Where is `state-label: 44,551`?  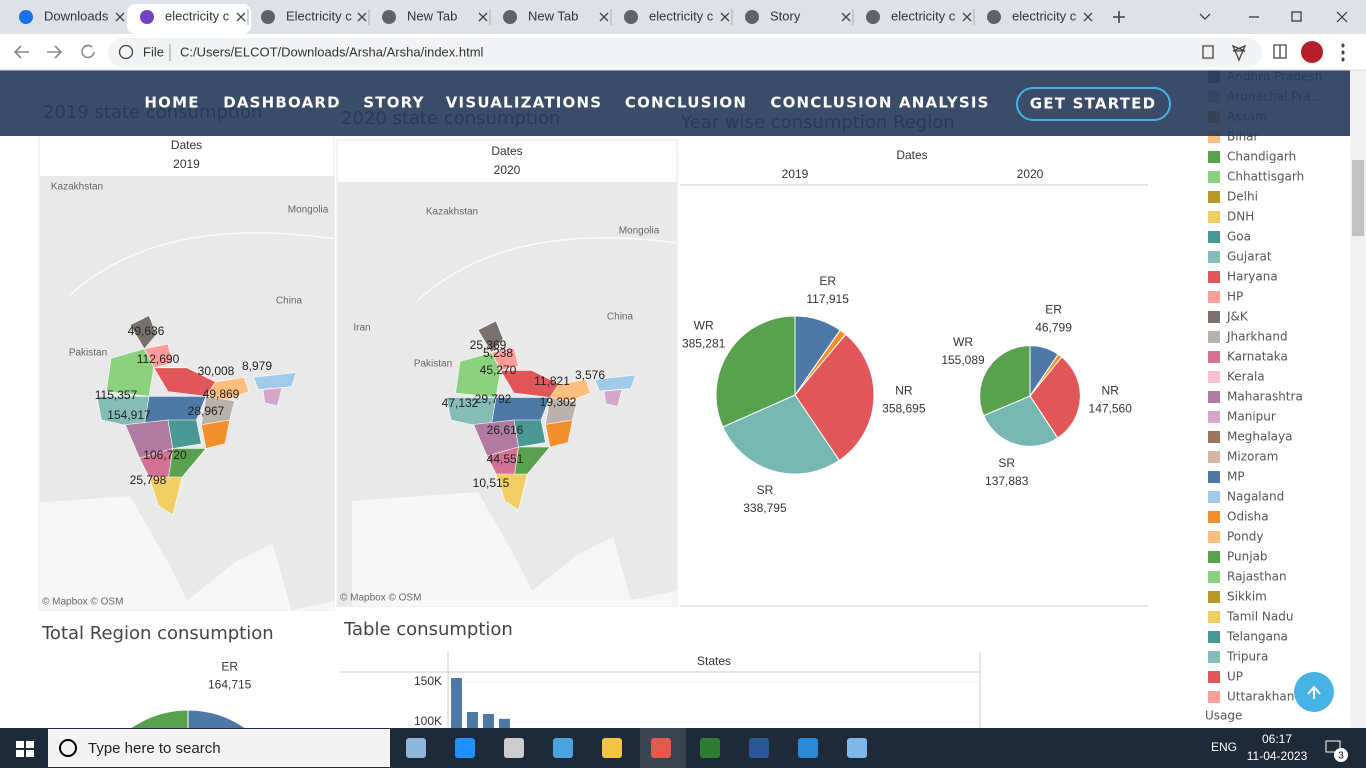 state-label: 44,551 is located at coordinates (505, 459).